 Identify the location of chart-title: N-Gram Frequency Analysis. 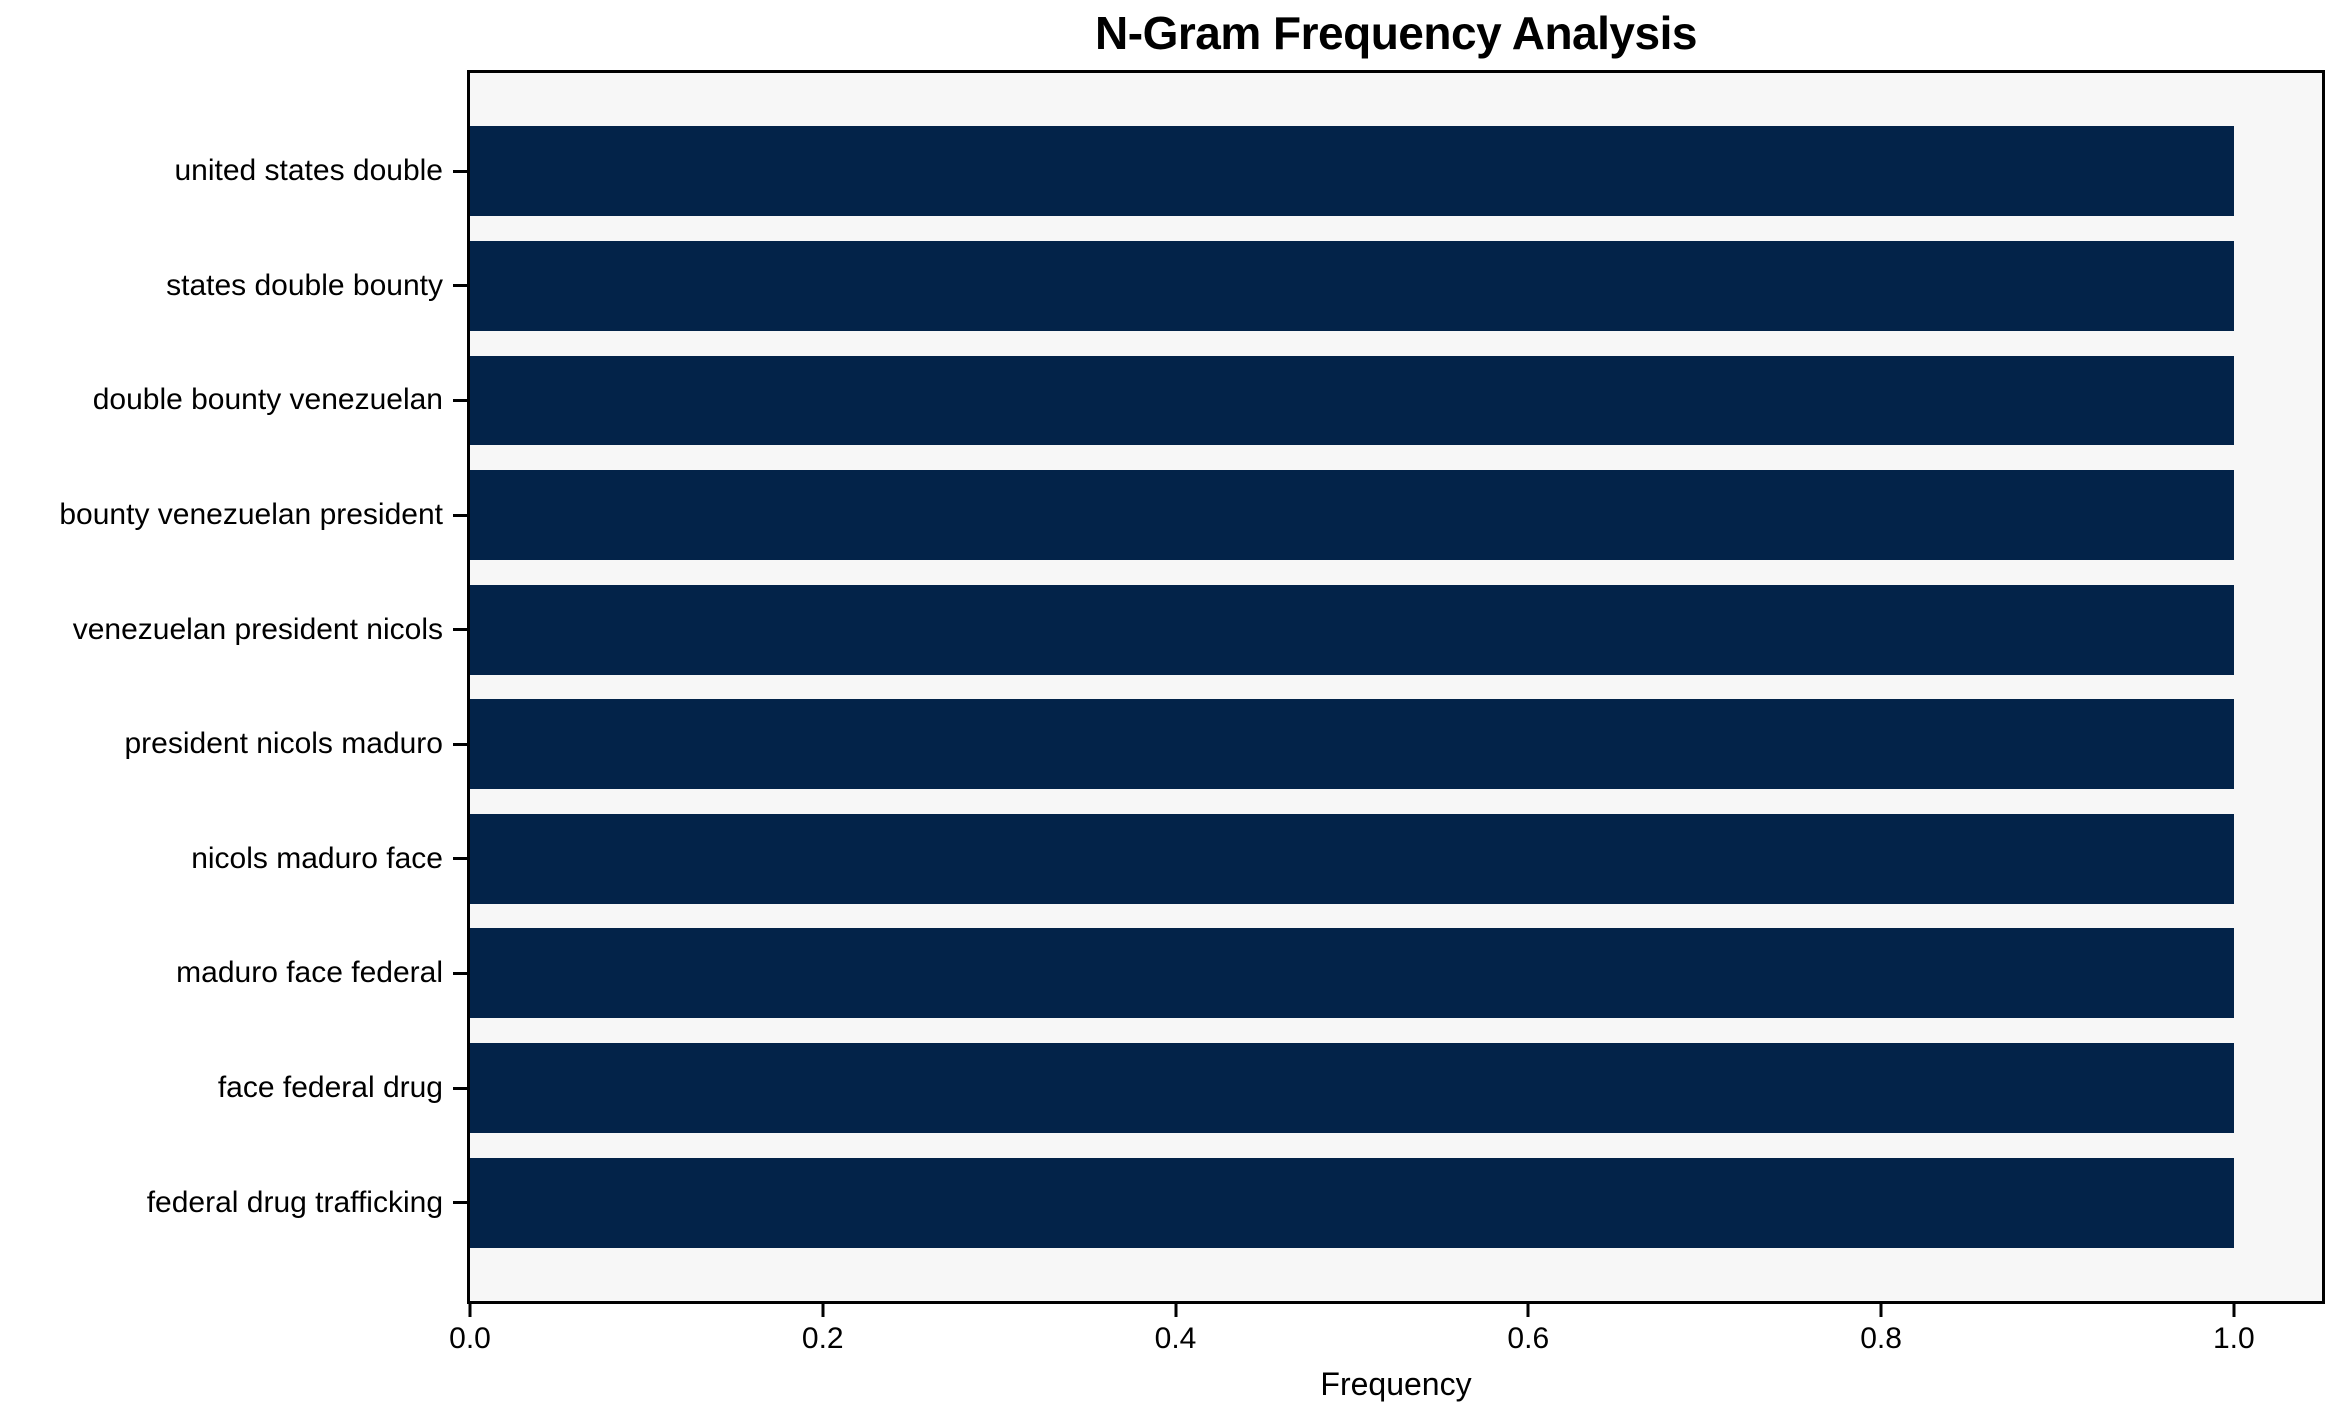
(1396, 33).